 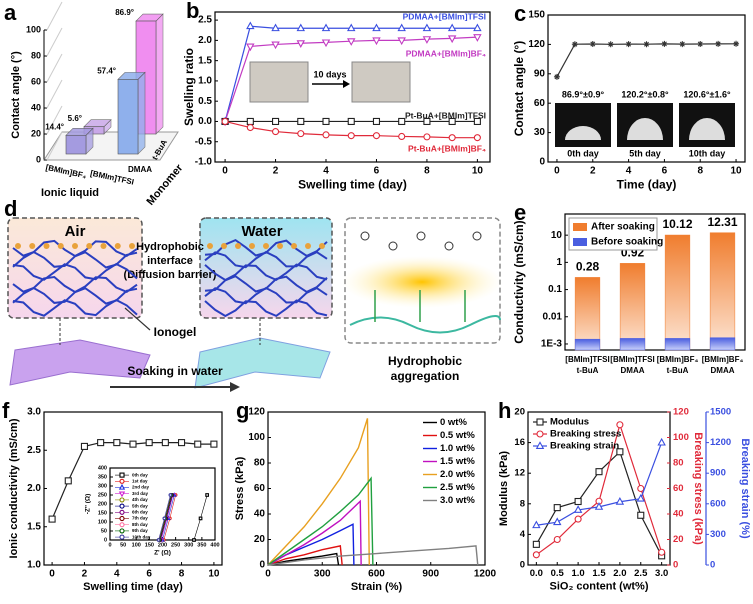 What do you see at coordinates (346, 84) in the screenshot?
I see `inset-arrow-head` at bounding box center [346, 84].